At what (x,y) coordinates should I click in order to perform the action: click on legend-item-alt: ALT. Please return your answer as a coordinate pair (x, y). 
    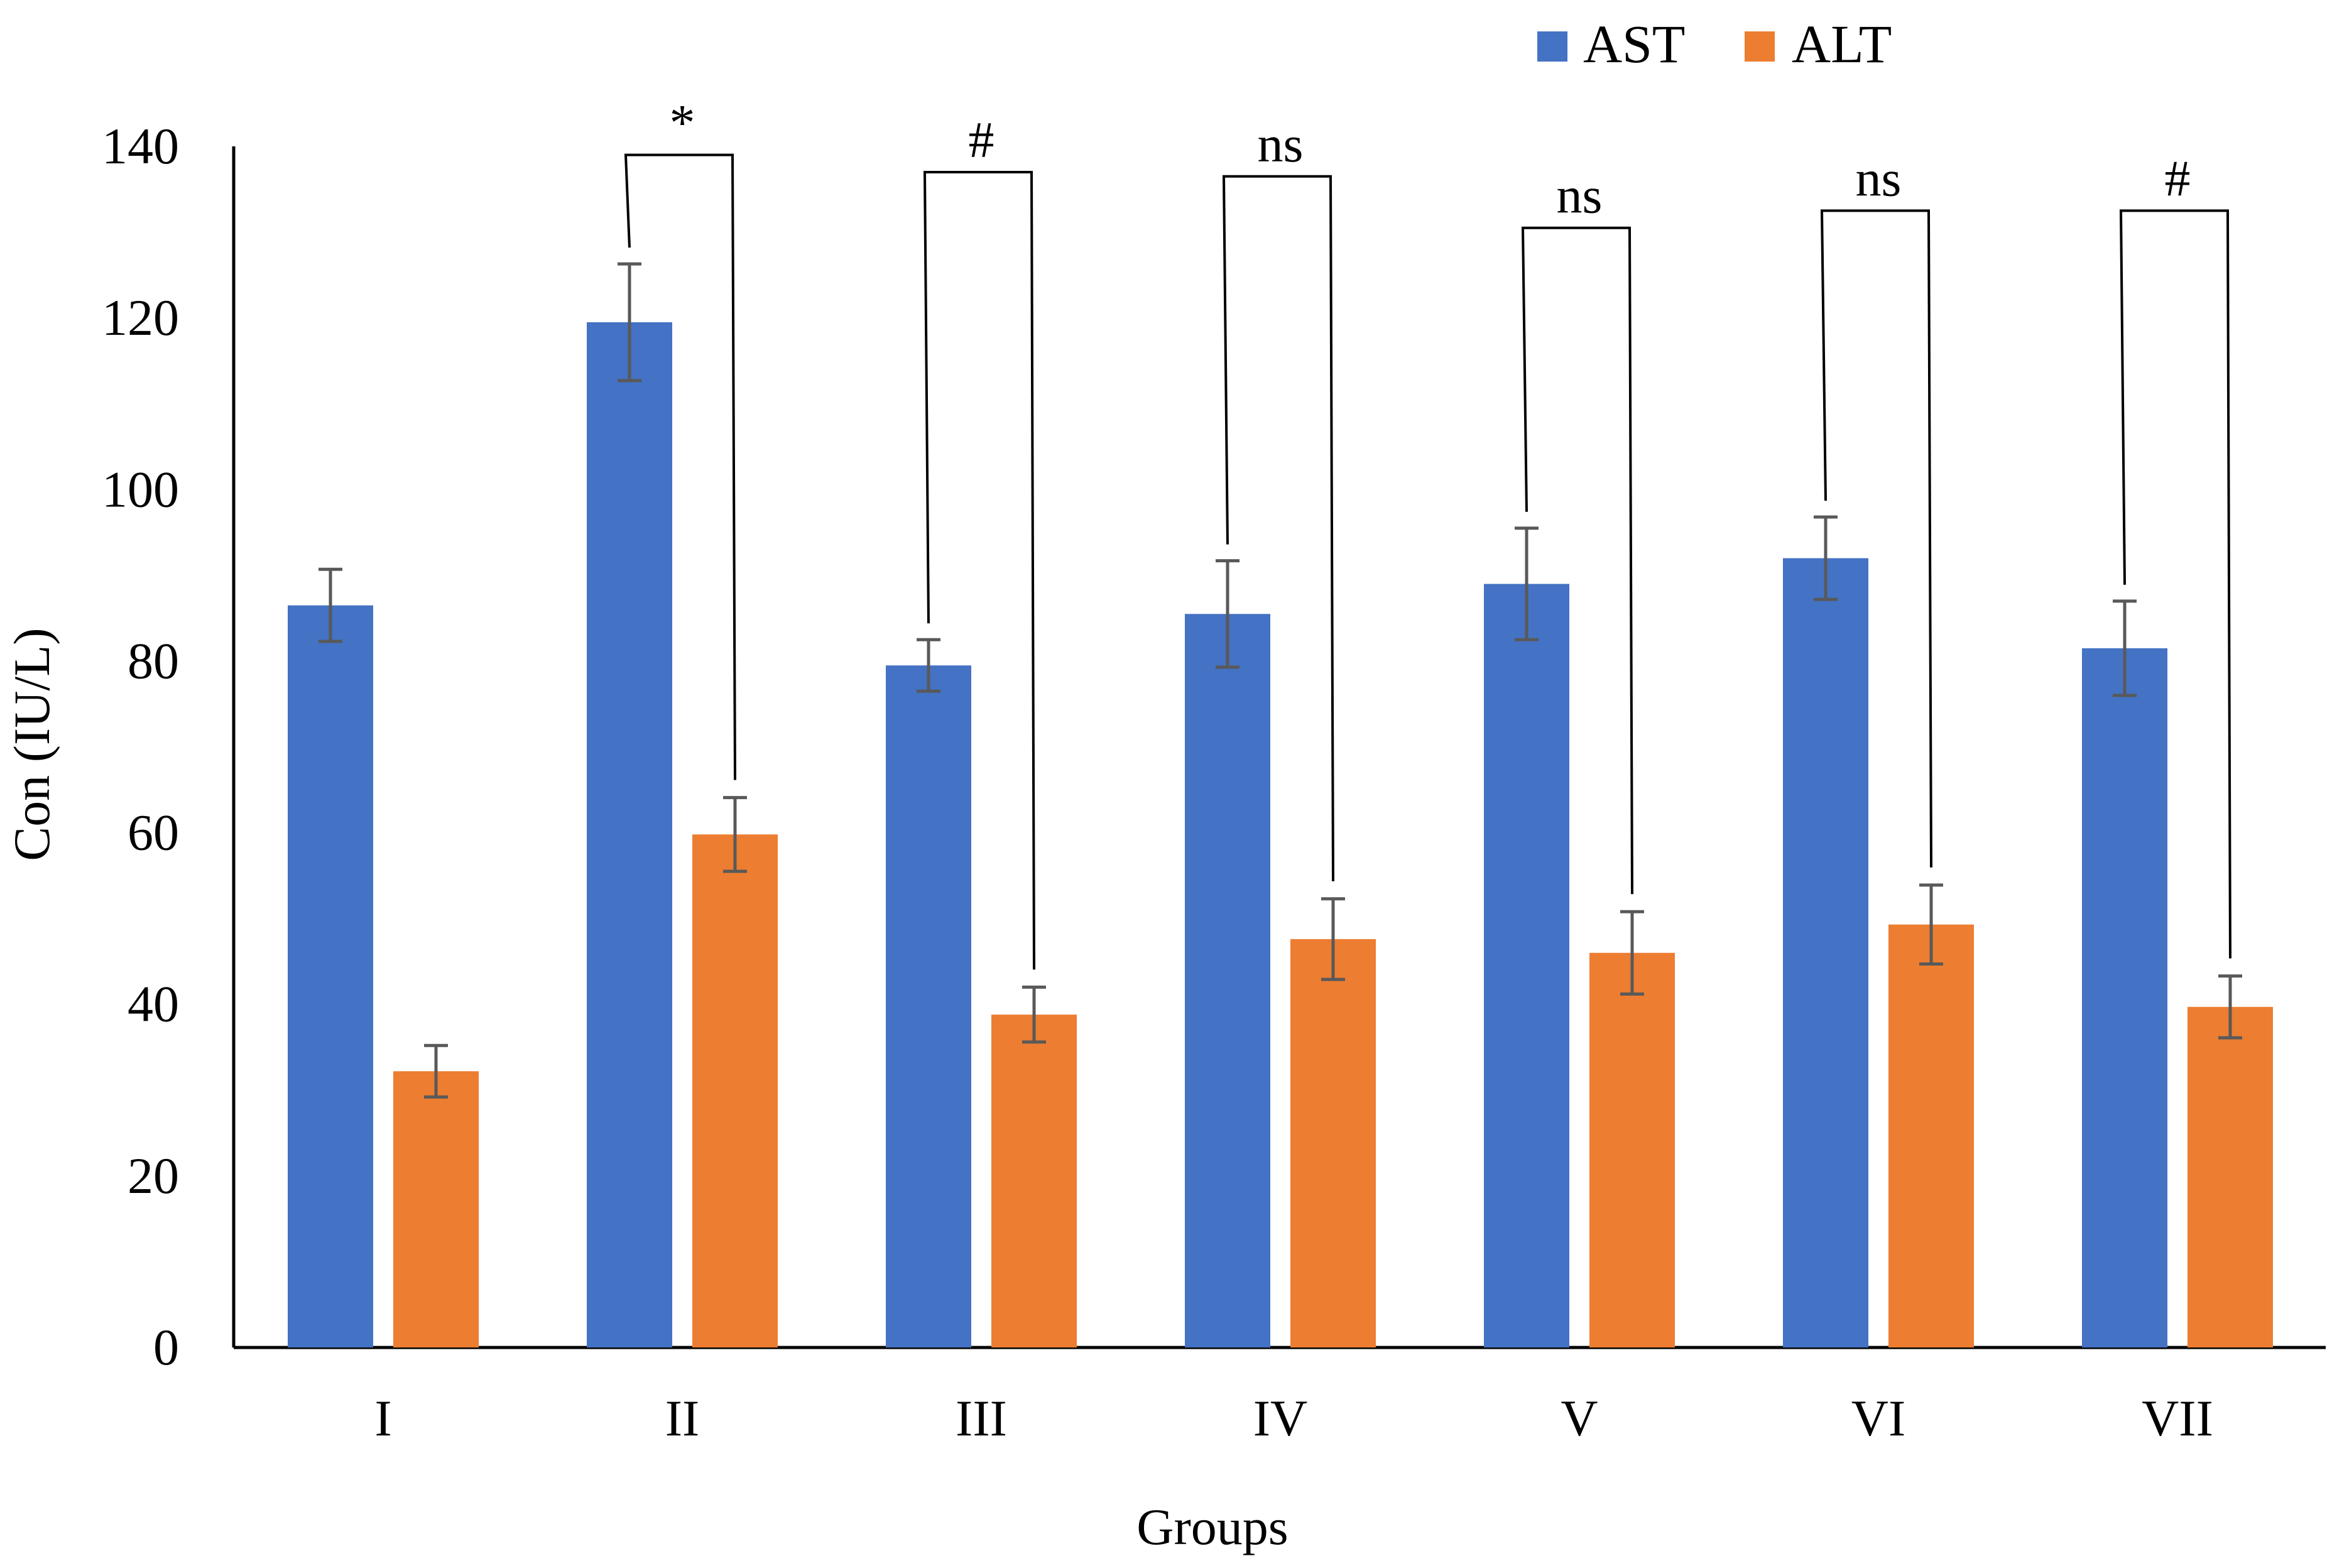
    Looking at the image, I should click on (1818, 44).